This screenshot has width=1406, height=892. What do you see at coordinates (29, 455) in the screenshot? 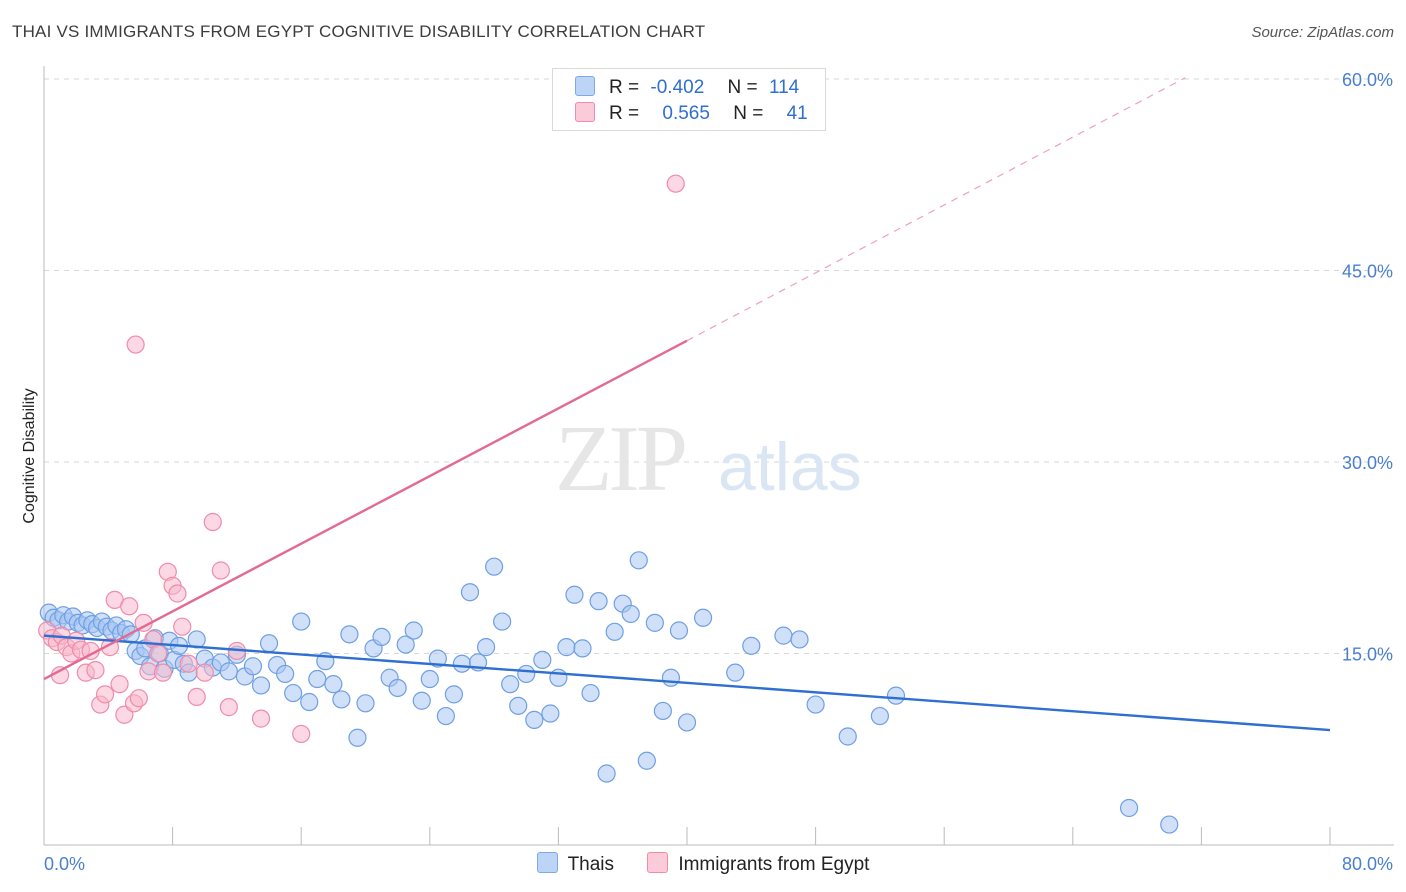
I see `y-axis-label: Cognitive Disability` at bounding box center [29, 455].